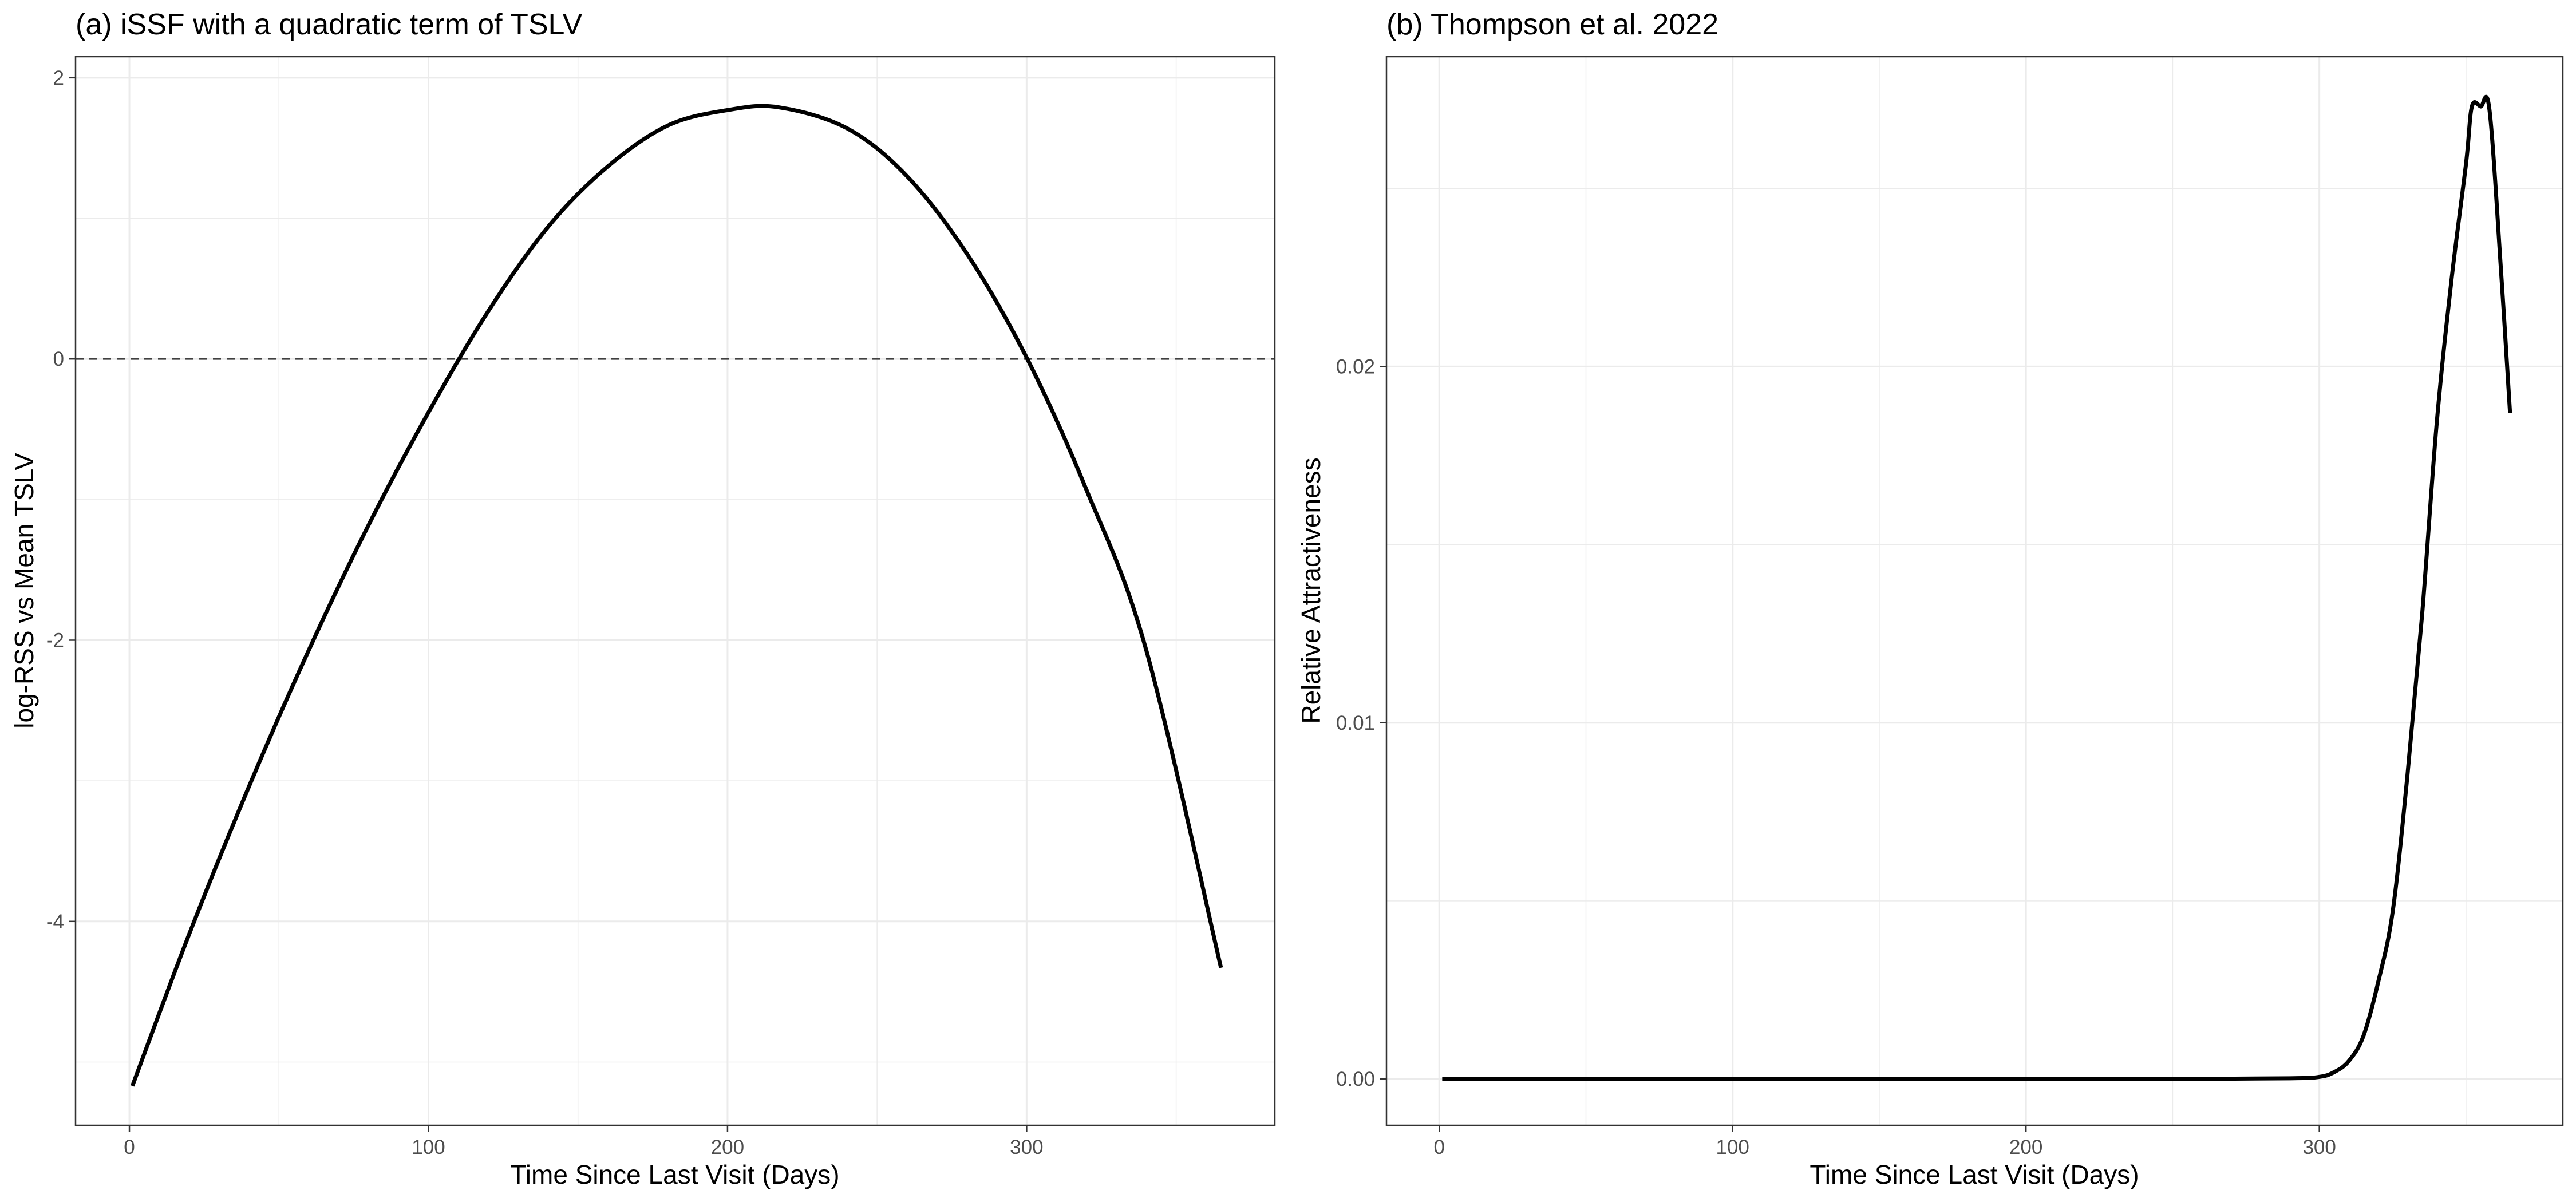 The image size is (2576, 1202). What do you see at coordinates (428, 1147) in the screenshot?
I see `panel-a-x-tick-label: 100` at bounding box center [428, 1147].